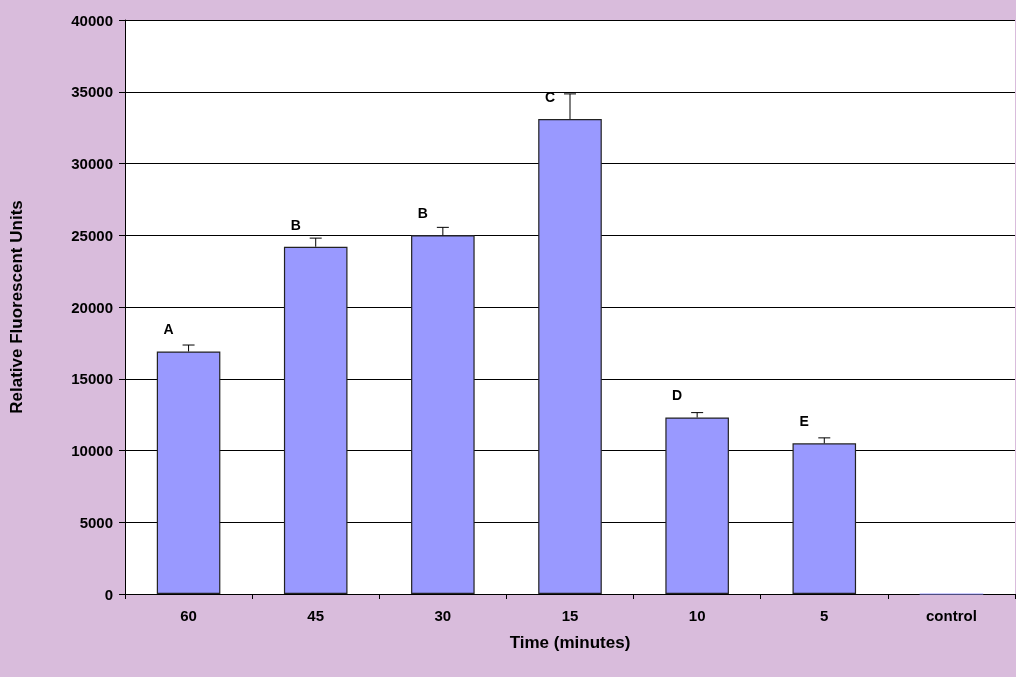 Image resolution: width=1016 pixels, height=677 pixels. I want to click on annotation: E, so click(804, 421).